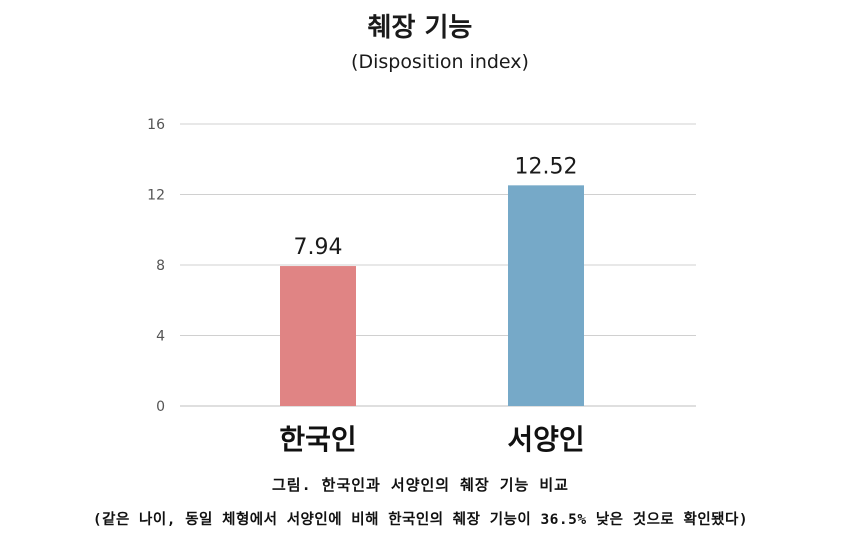  I want to click on y-axis-ticks: 0 4 8 12 16, so click(156, 266).